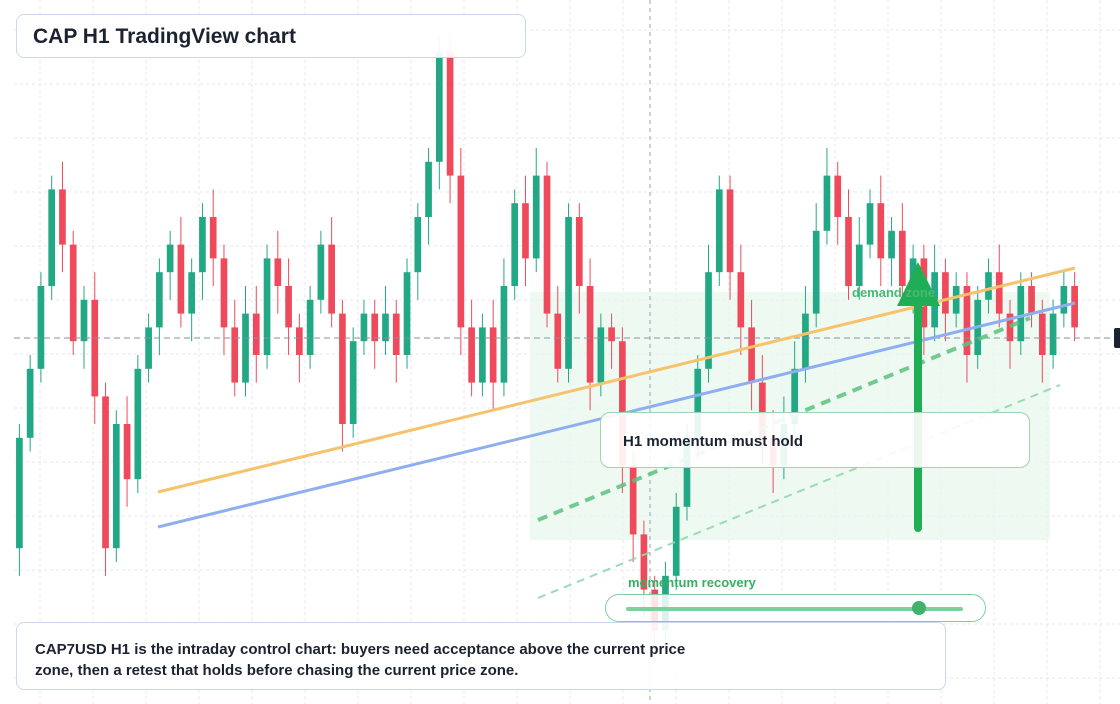 This screenshot has height=704, width=1120. Describe the element at coordinates (894, 292) in the screenshot. I see `demand-zone-label: demand zone` at that location.